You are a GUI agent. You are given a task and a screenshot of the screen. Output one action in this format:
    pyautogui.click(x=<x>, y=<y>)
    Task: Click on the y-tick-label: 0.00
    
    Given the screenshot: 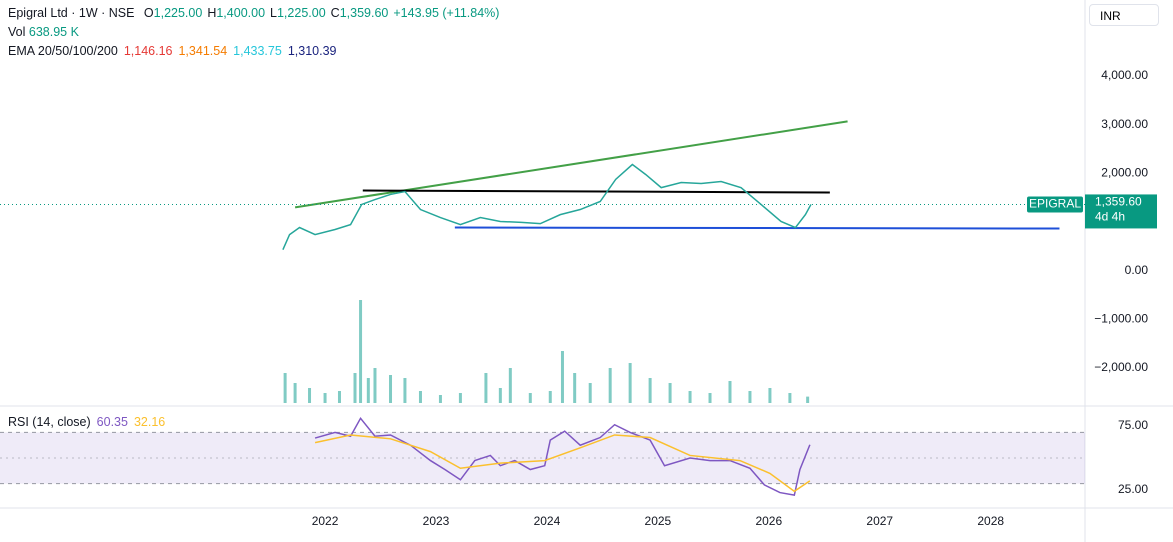 What is the action you would take?
    pyautogui.click(x=1137, y=270)
    